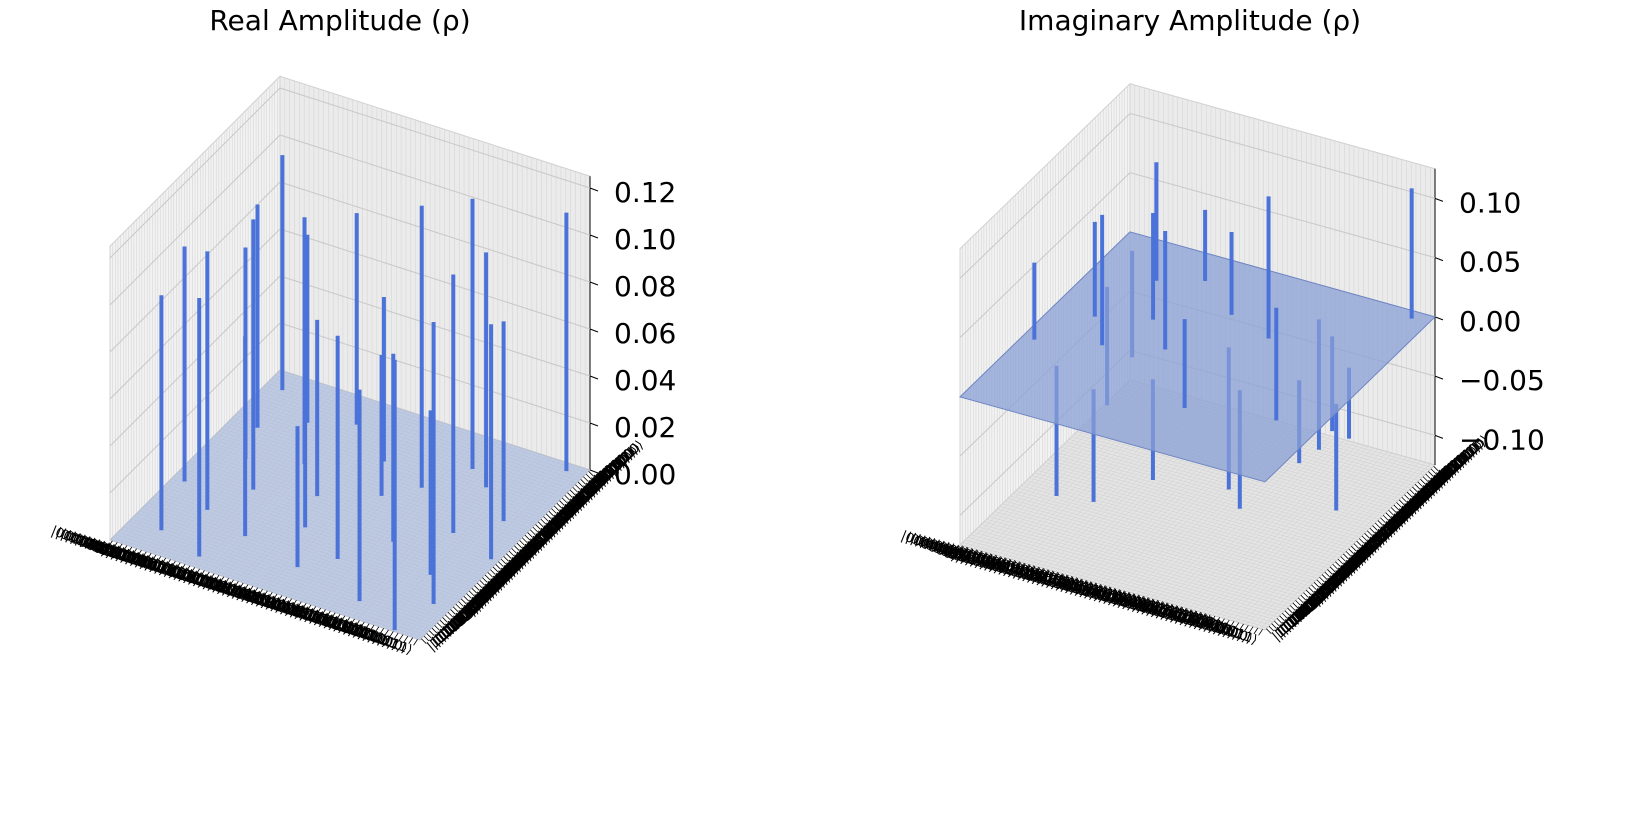 The width and height of the screenshot is (1652, 817). What do you see at coordinates (1490, 262) in the screenshot?
I see `z-tick-label: 0.05` at bounding box center [1490, 262].